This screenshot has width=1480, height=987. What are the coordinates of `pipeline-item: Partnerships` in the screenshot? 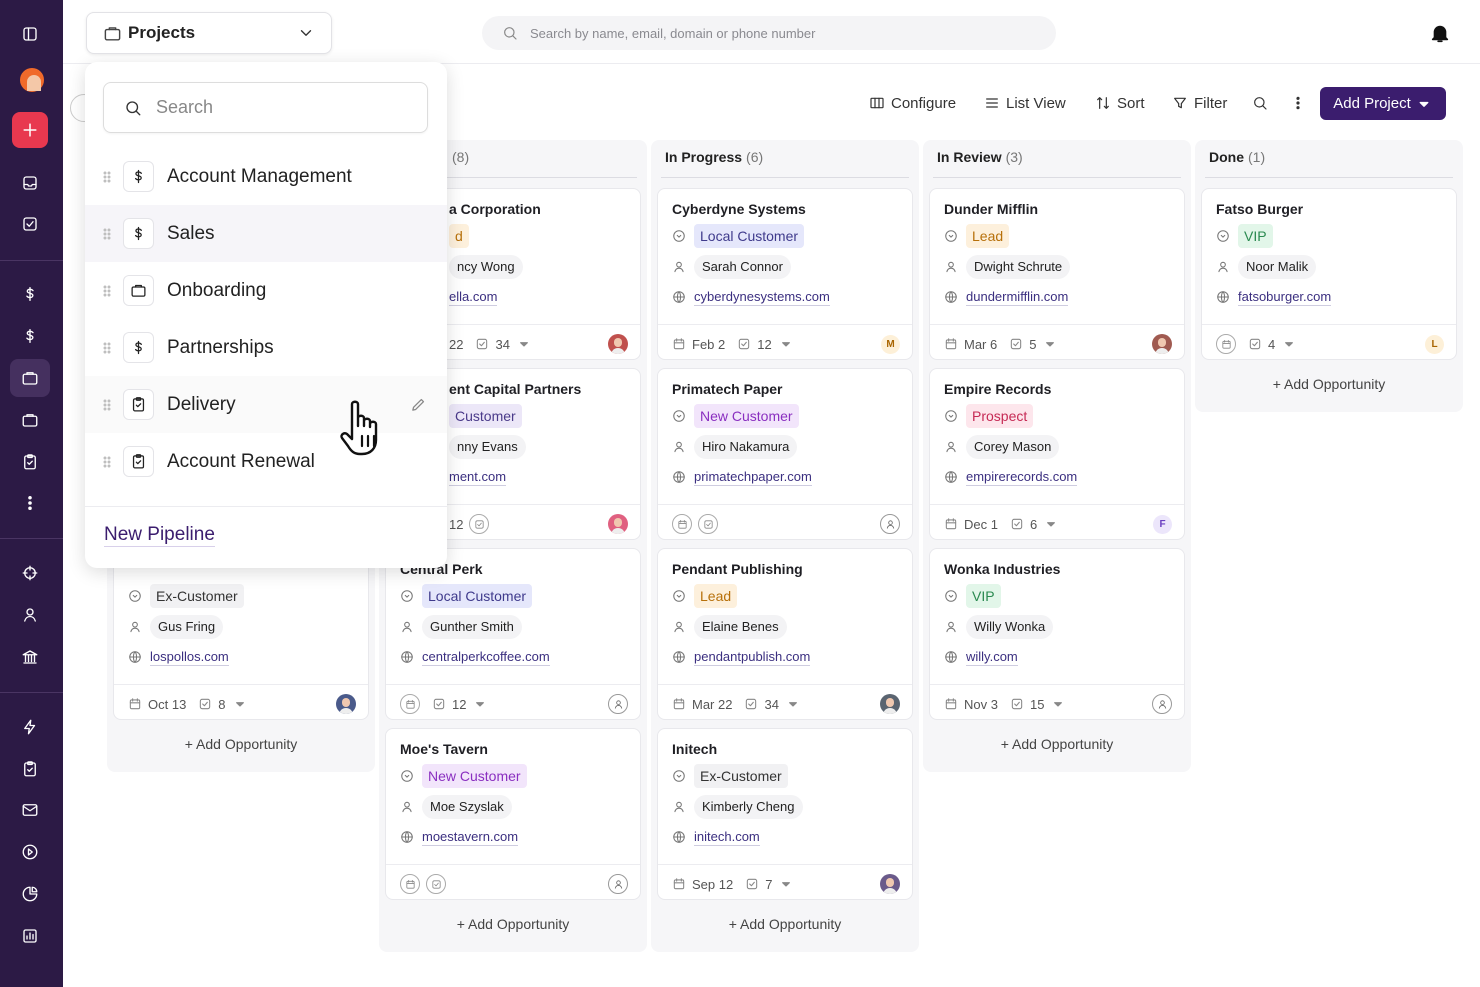 It's located at (266, 347).